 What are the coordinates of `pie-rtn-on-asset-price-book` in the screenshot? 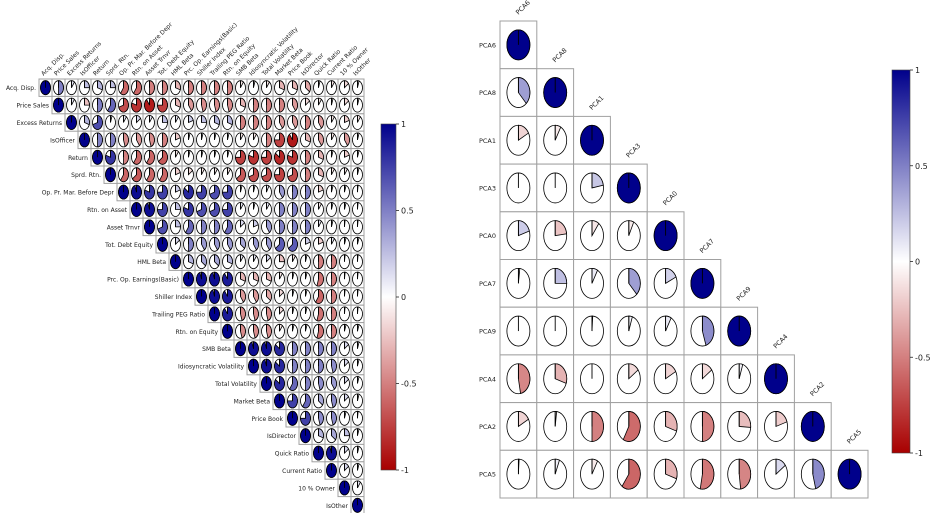 It's located at (292, 209).